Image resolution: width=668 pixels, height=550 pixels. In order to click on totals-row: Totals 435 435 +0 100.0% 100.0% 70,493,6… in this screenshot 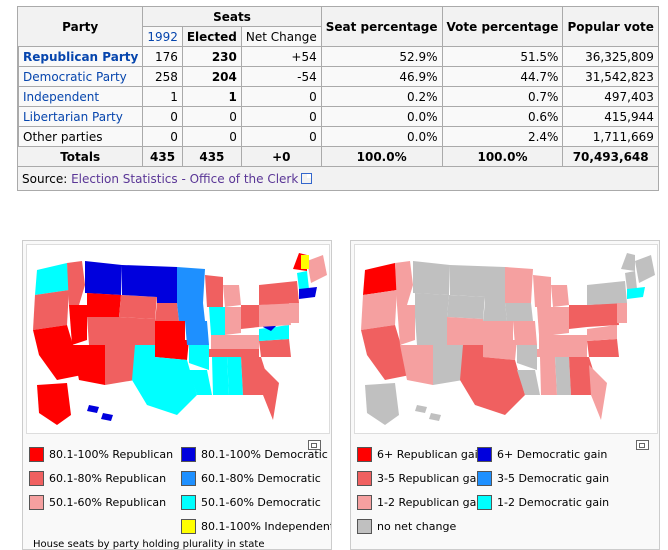, I will do `click(337, 156)`.